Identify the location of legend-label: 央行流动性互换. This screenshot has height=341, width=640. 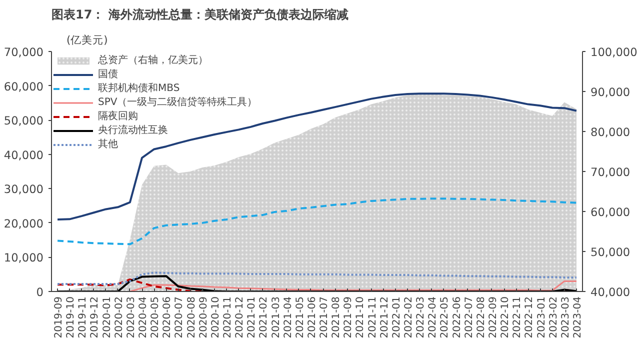
(133, 130).